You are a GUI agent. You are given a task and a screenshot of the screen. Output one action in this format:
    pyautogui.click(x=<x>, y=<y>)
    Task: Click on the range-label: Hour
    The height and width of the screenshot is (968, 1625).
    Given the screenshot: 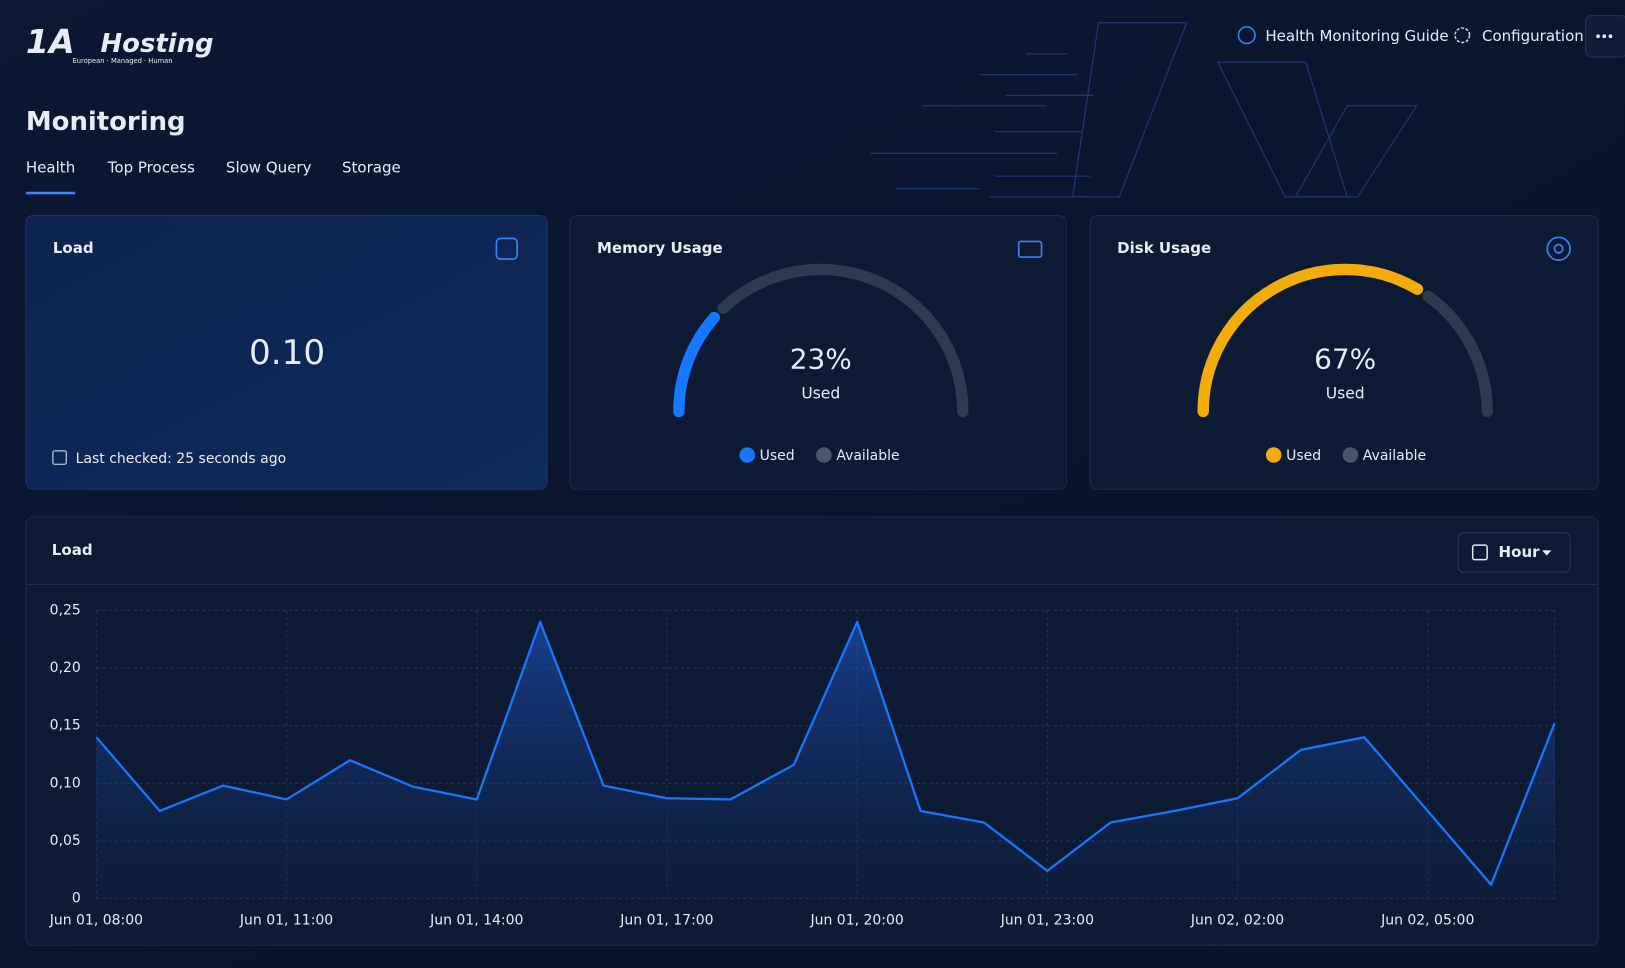 What is the action you would take?
    pyautogui.click(x=1520, y=552)
    